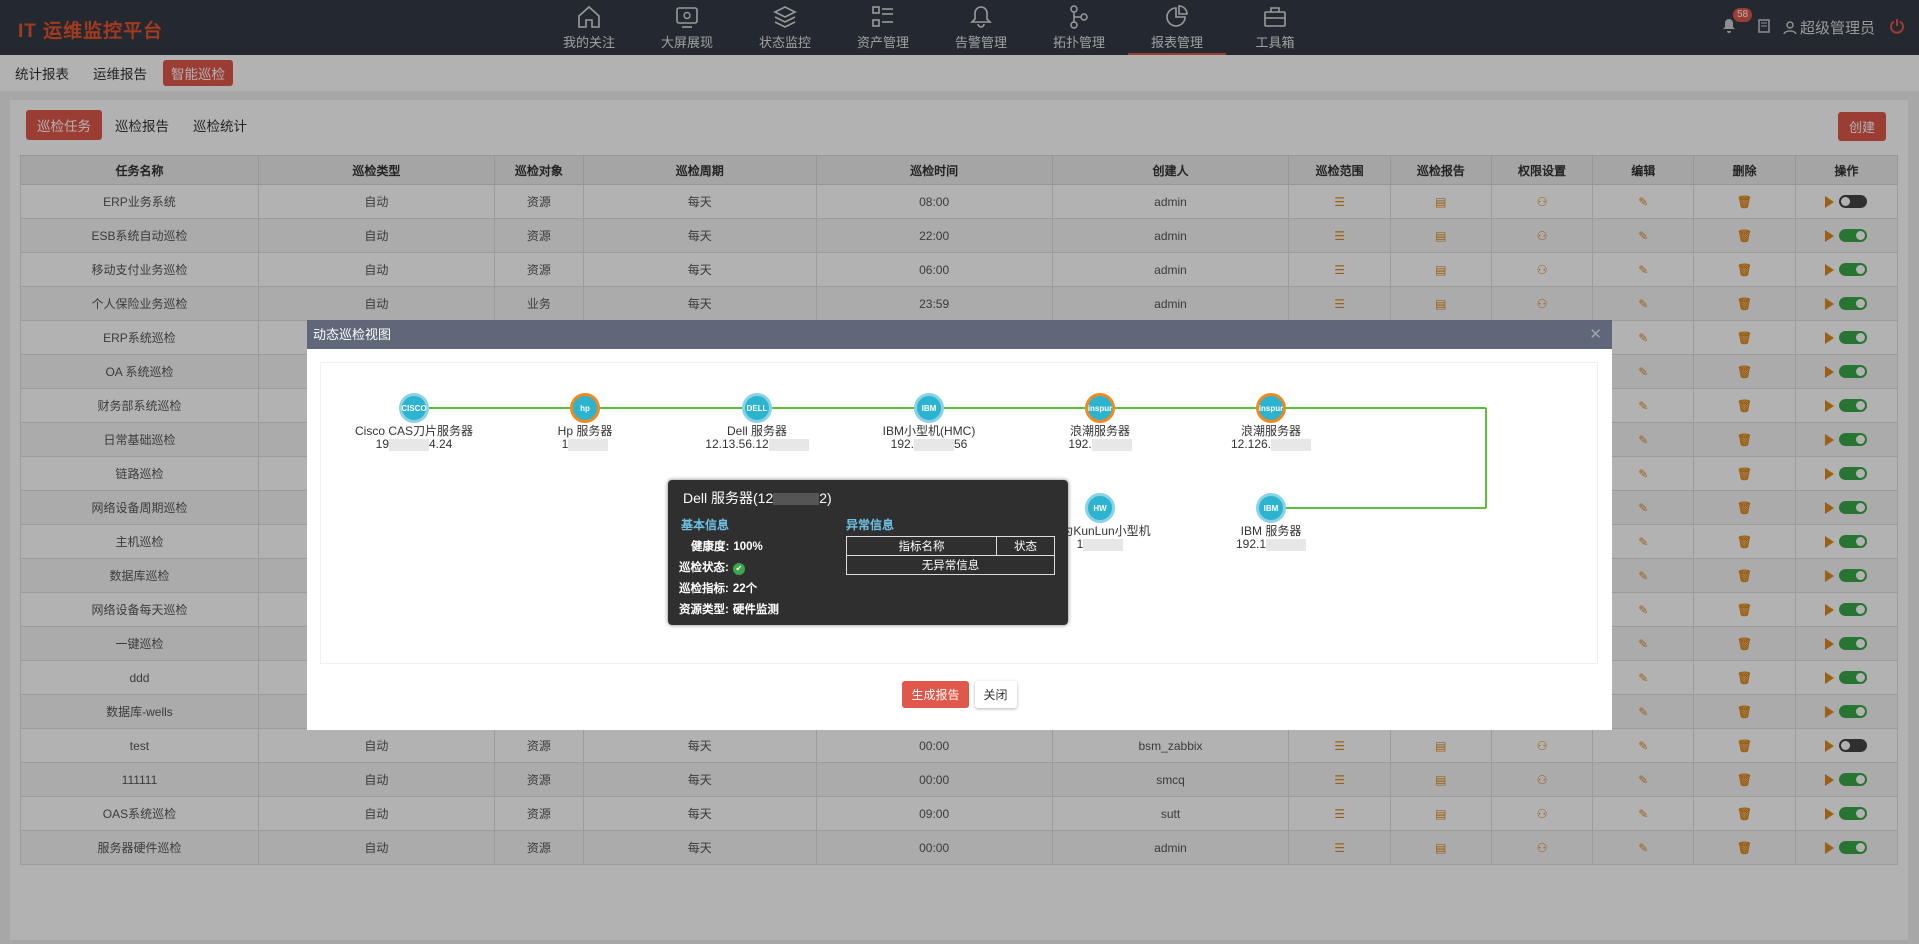  I want to click on subnav-tab-0: 统计报表, so click(42, 74).